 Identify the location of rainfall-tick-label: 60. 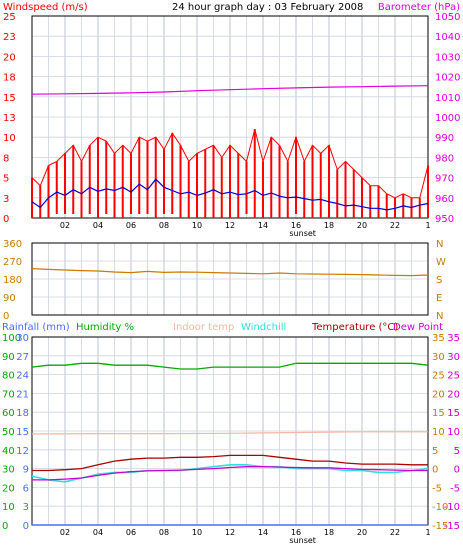
(8, 413).